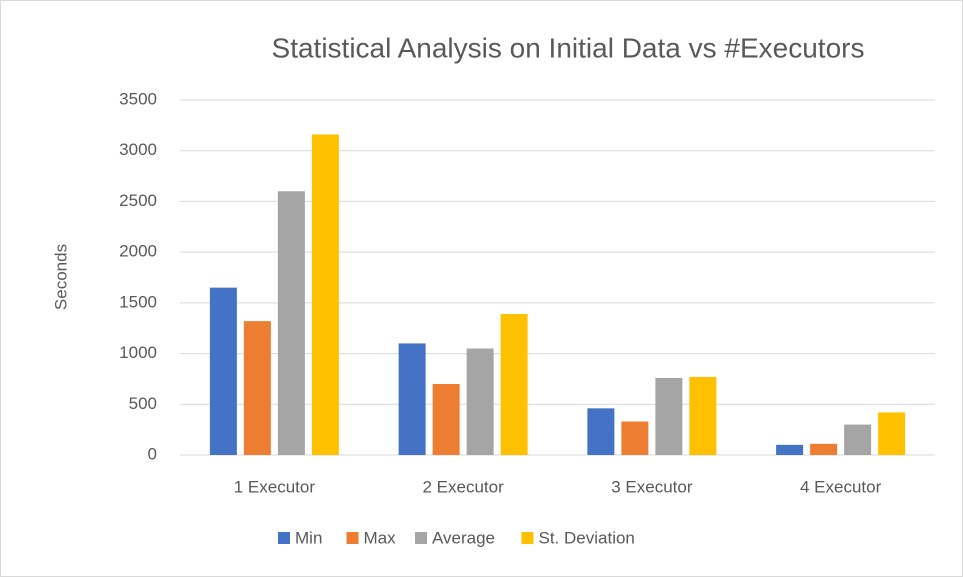 The height and width of the screenshot is (577, 963). What do you see at coordinates (138, 352) in the screenshot?
I see `y-tick-label: 1000` at bounding box center [138, 352].